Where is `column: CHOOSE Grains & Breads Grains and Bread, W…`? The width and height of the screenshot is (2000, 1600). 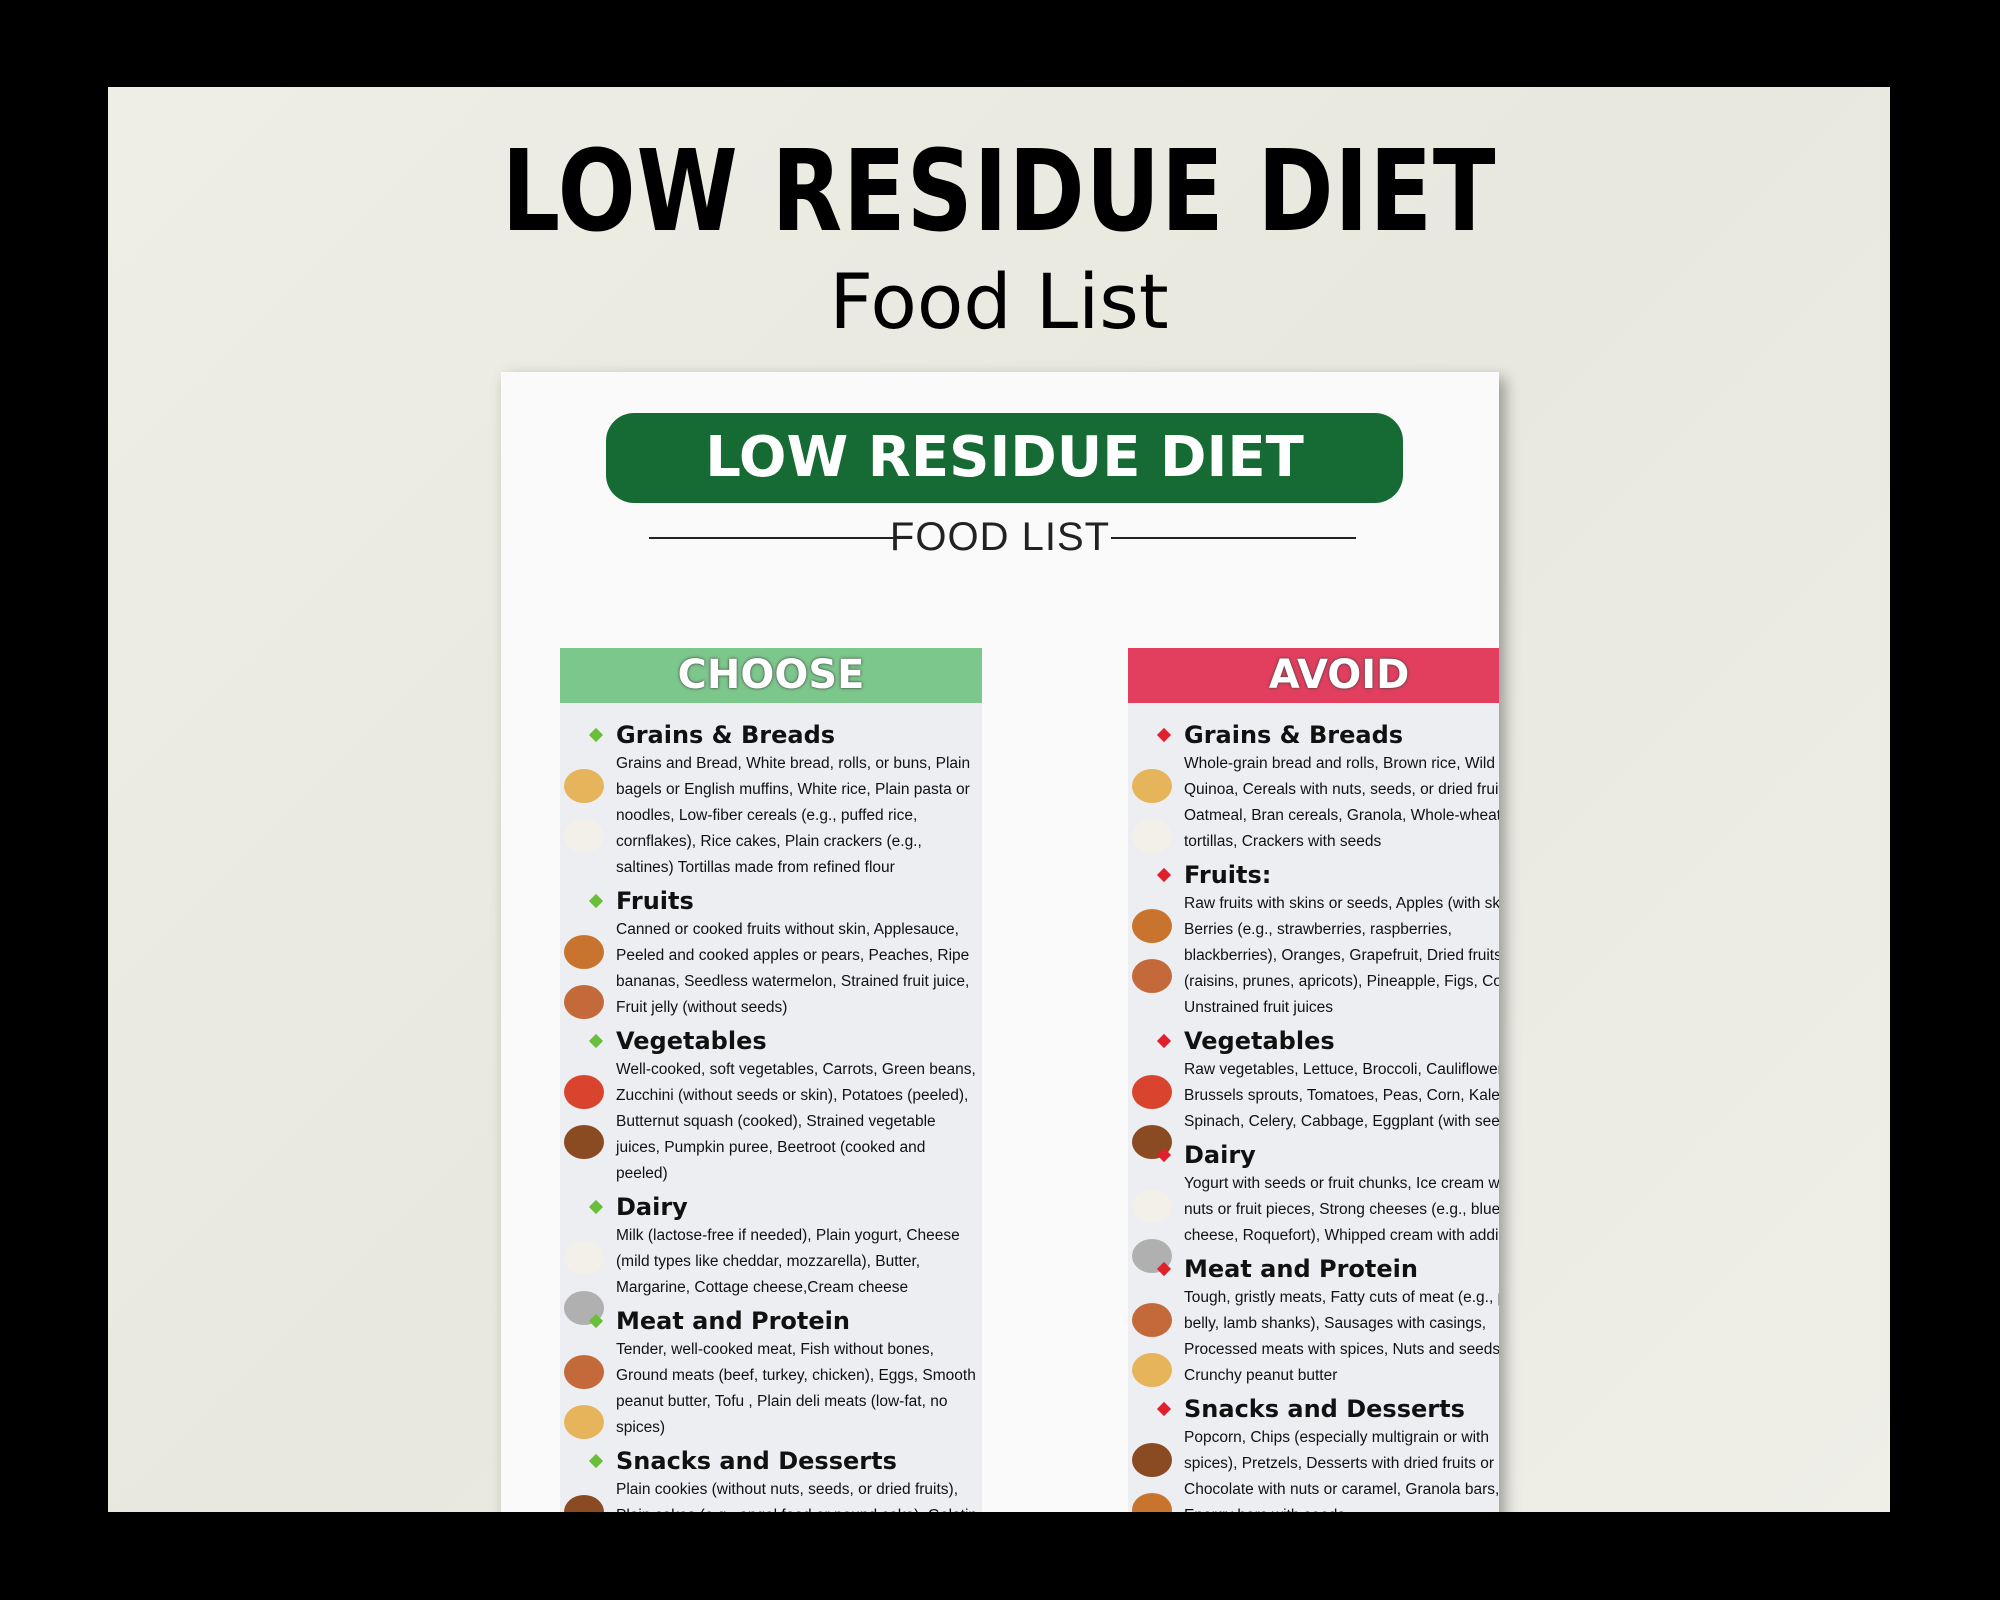 column: CHOOSE Grains & Breads Grains and Bread, W… is located at coordinates (771, 1080).